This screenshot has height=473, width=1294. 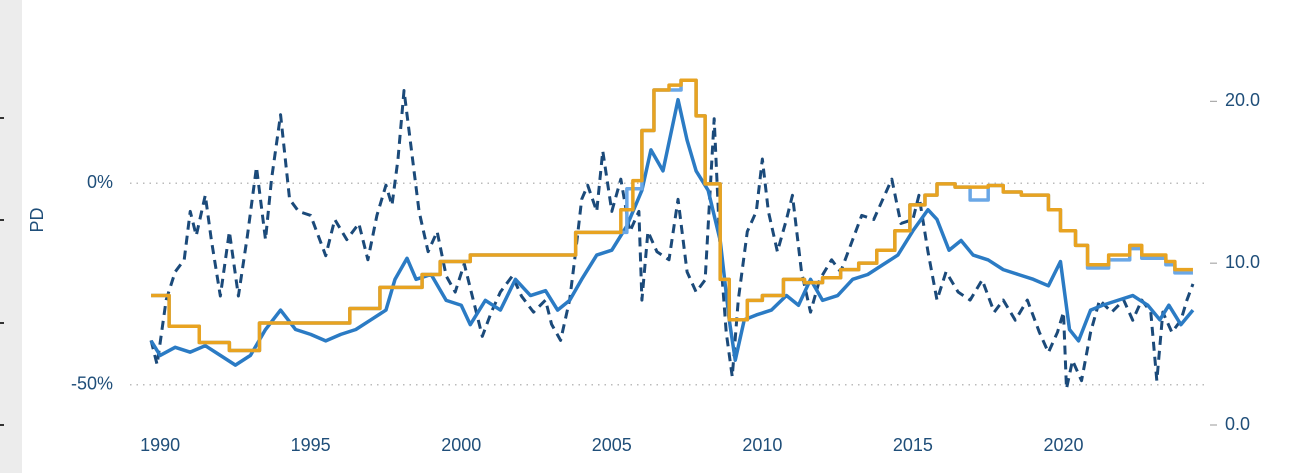 I want to click on x-tick-label: 2005, so click(x=612, y=445).